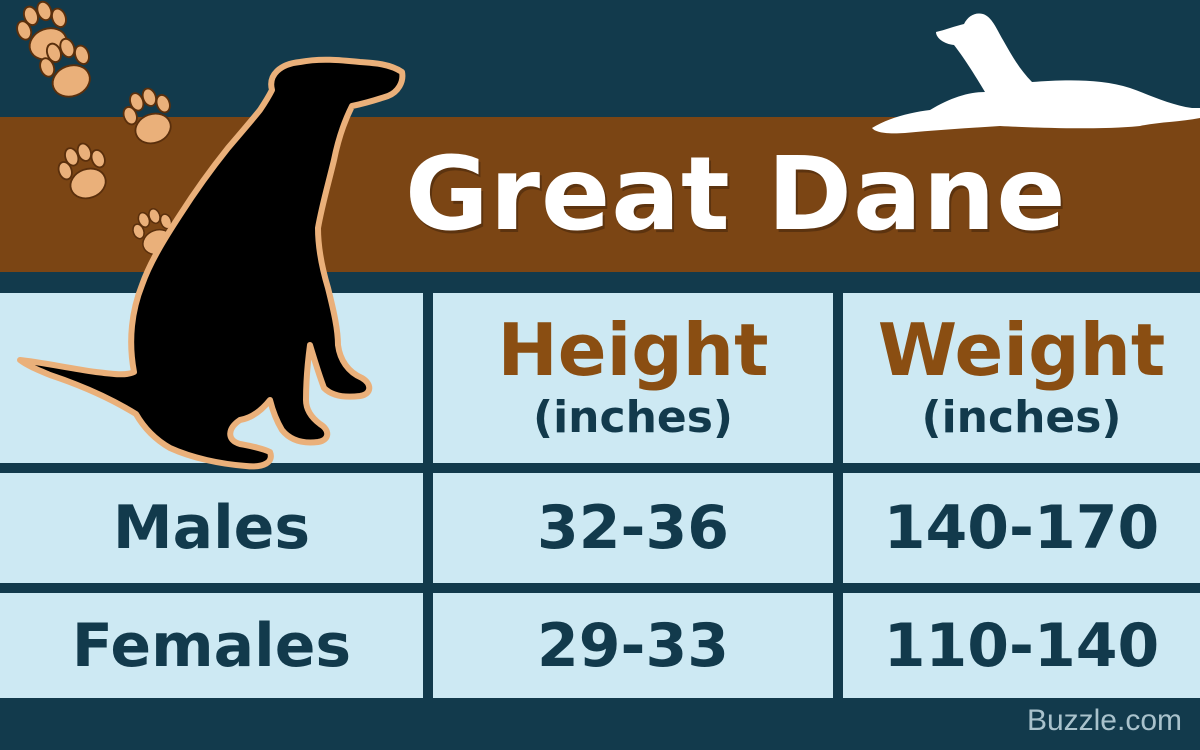 Image resolution: width=1200 pixels, height=750 pixels. I want to click on males-weight-value: 140-170, so click(1021, 528).